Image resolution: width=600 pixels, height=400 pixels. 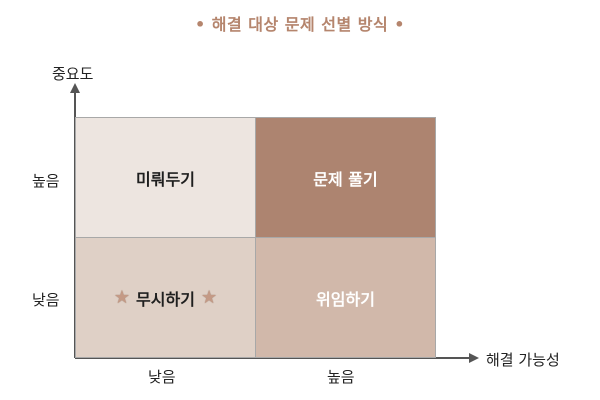 I want to click on quadrant-ignore: ★ 무시하기 ★, so click(x=165, y=297).